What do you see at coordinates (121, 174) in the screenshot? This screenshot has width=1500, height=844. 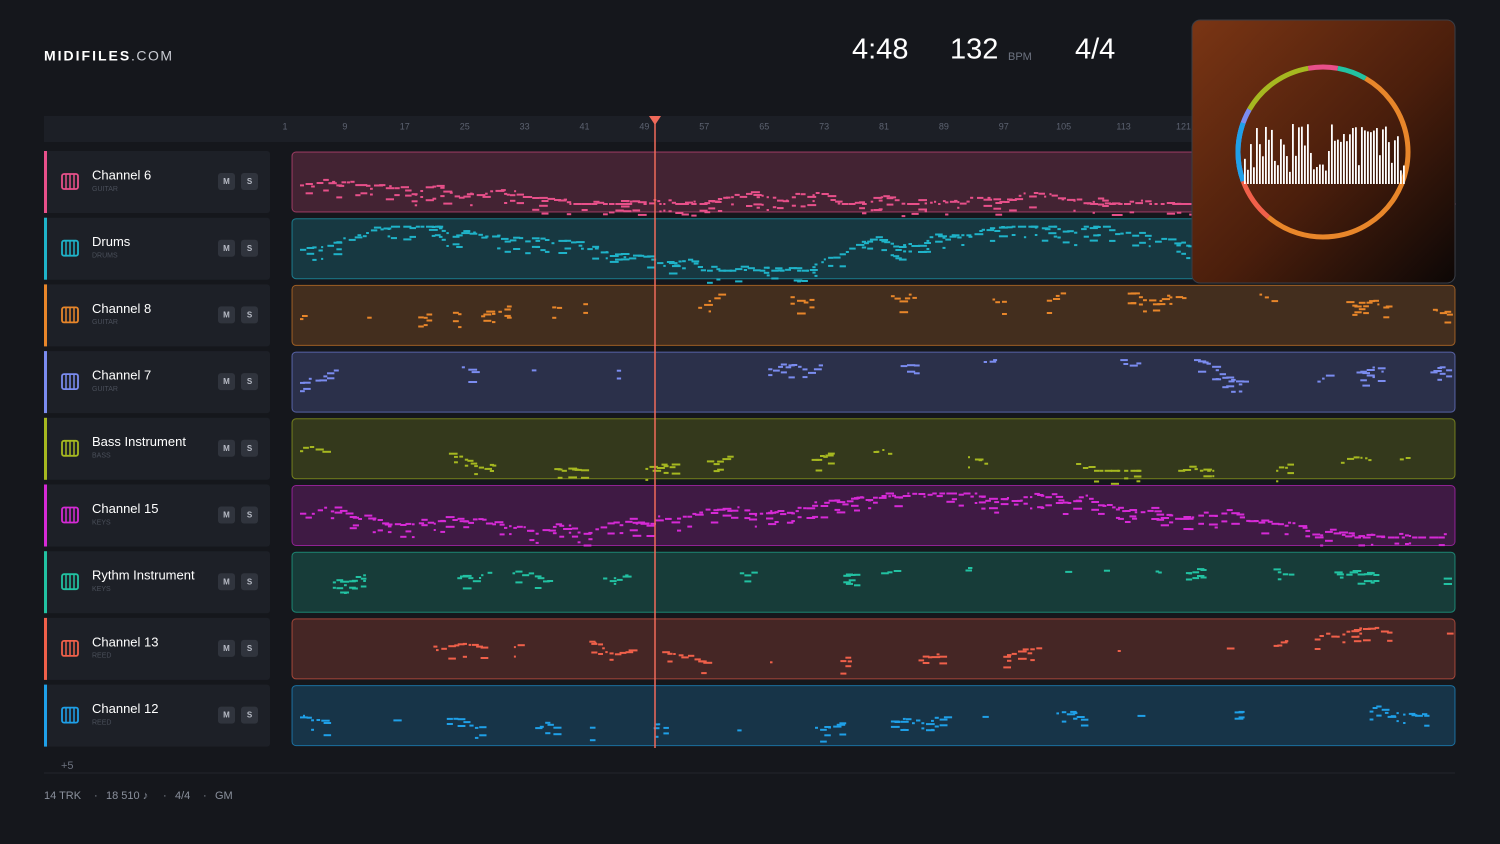 I see `track-name: Channel 6` at bounding box center [121, 174].